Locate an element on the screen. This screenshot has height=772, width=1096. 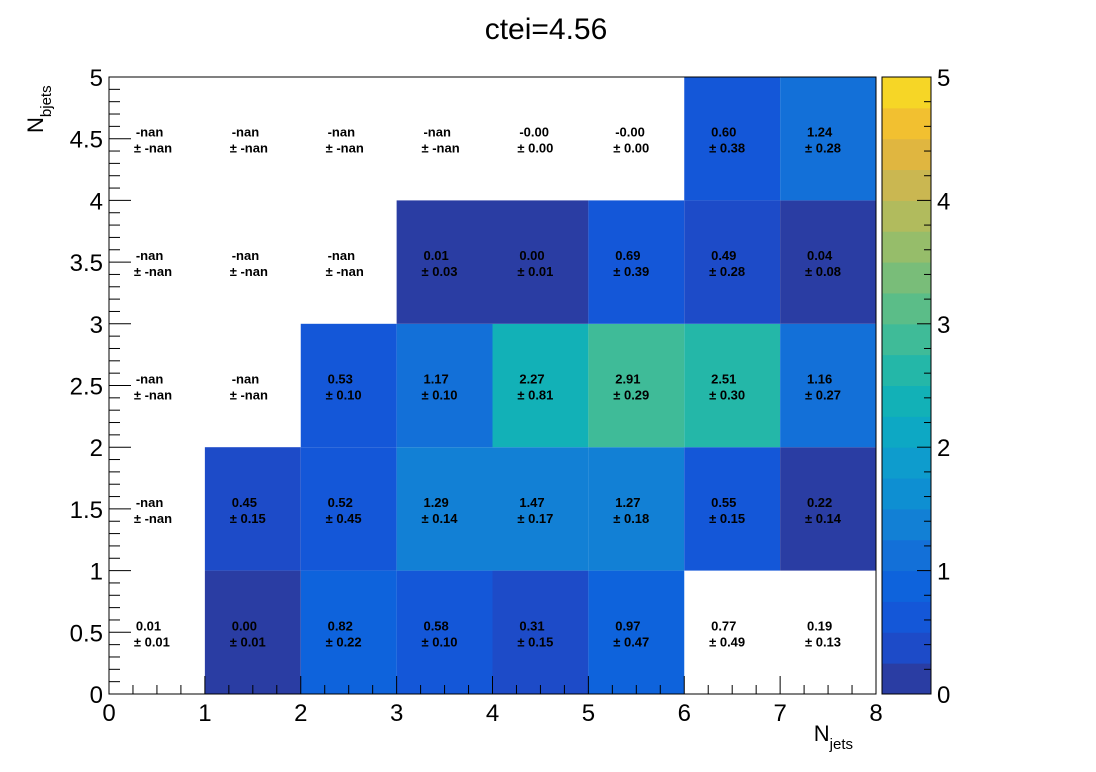
y-tick-label: 2.5 is located at coordinates (86, 387).